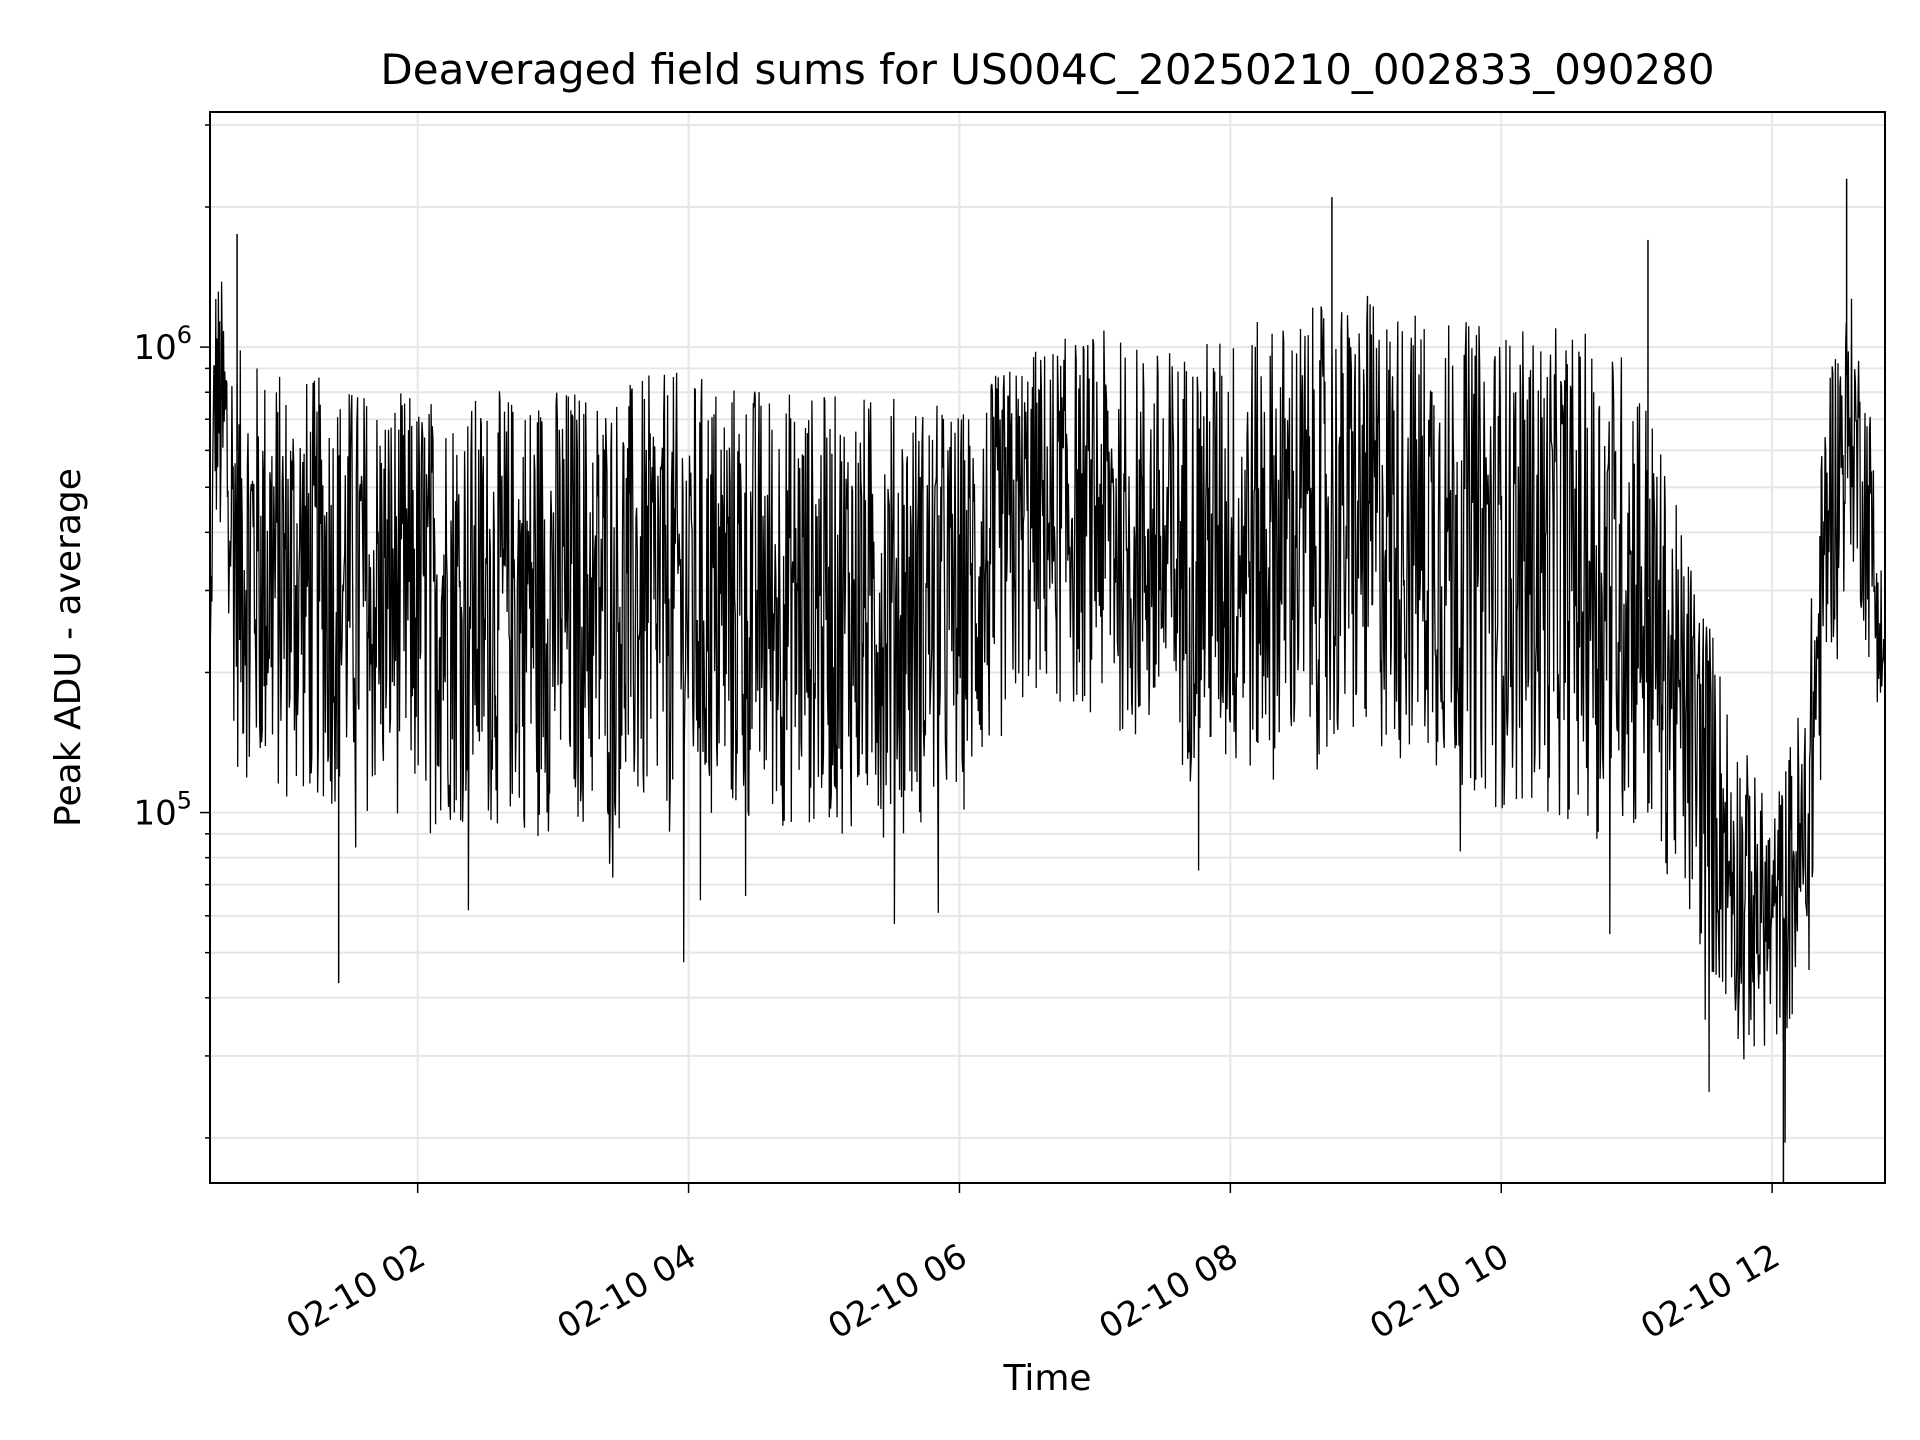 The width and height of the screenshot is (1920, 1440). I want to click on x-axis-label: Time, so click(1046, 1378).